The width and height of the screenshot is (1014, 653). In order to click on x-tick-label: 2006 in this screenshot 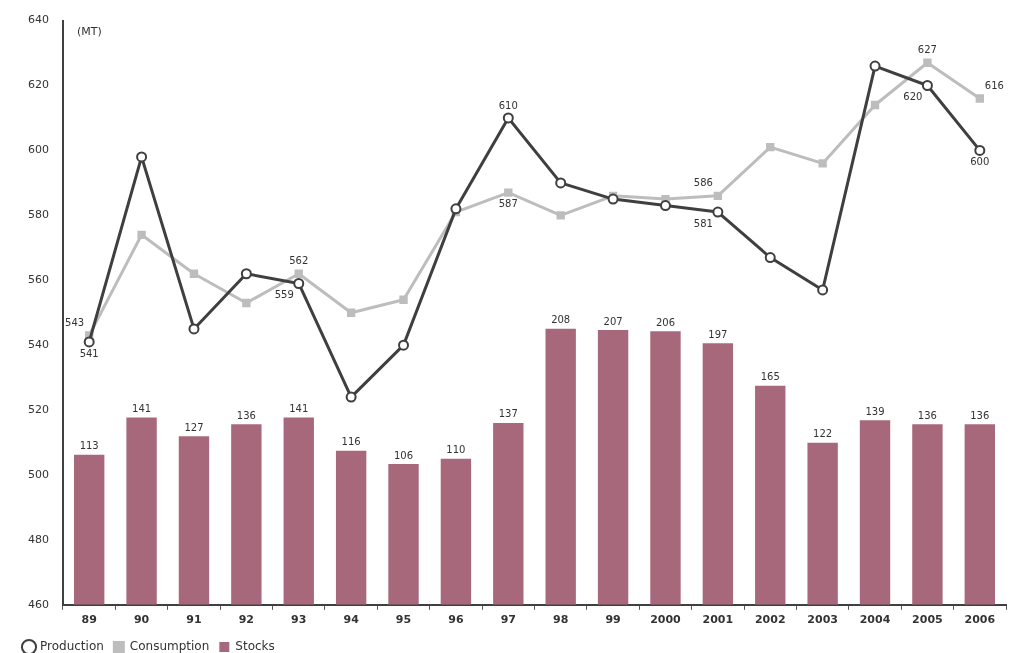, I will do `click(980, 620)`.